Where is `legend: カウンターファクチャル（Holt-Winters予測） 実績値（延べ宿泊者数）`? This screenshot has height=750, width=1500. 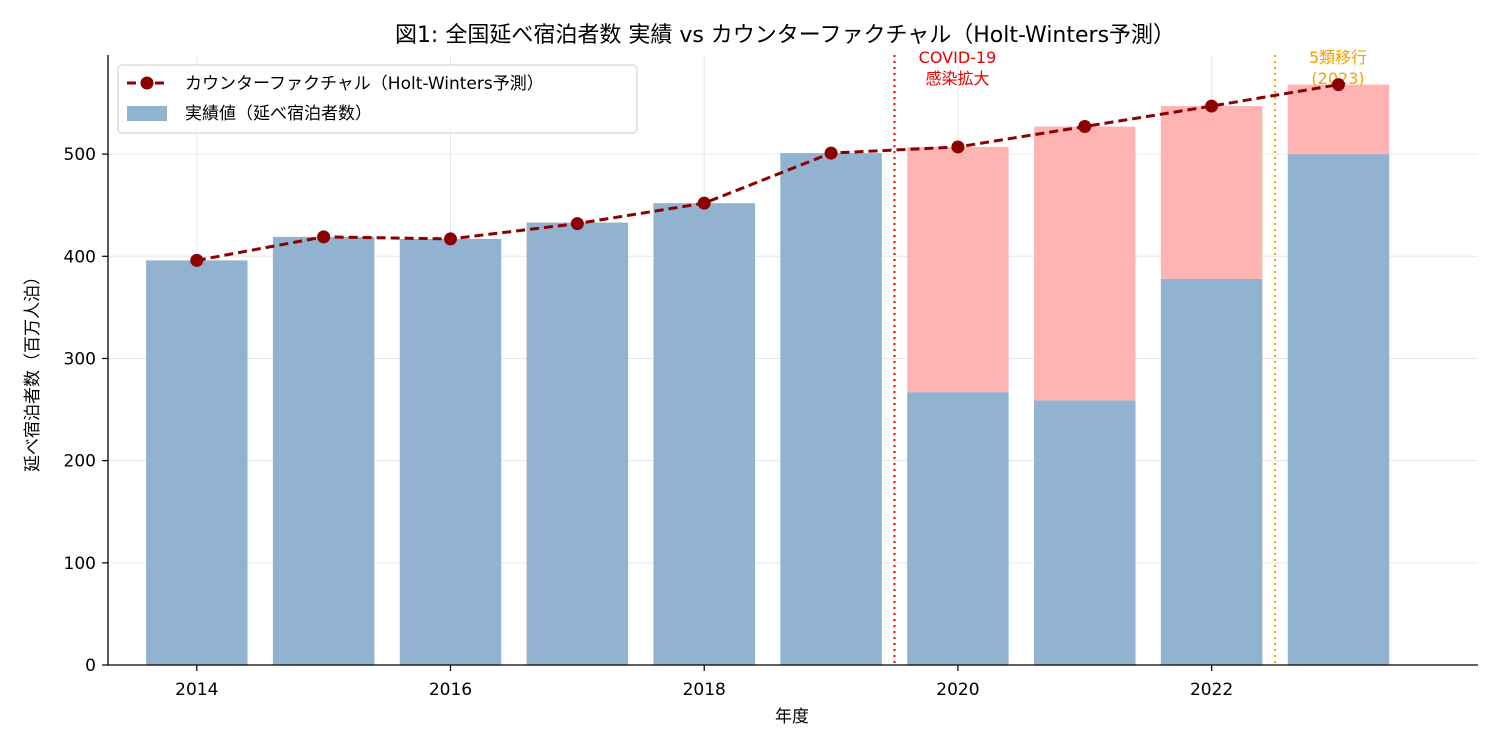 legend: カウンターファクチャル（Holt-Winters予測） 実績値（延べ宿泊者数） is located at coordinates (377, 99).